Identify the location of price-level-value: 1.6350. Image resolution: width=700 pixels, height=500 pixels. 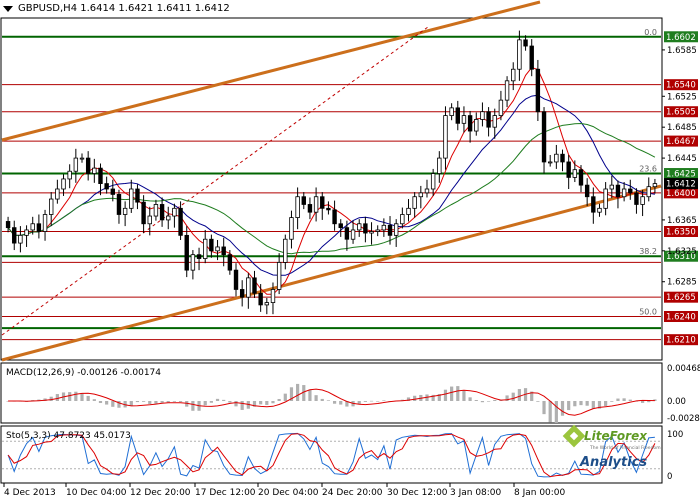
(681, 233).